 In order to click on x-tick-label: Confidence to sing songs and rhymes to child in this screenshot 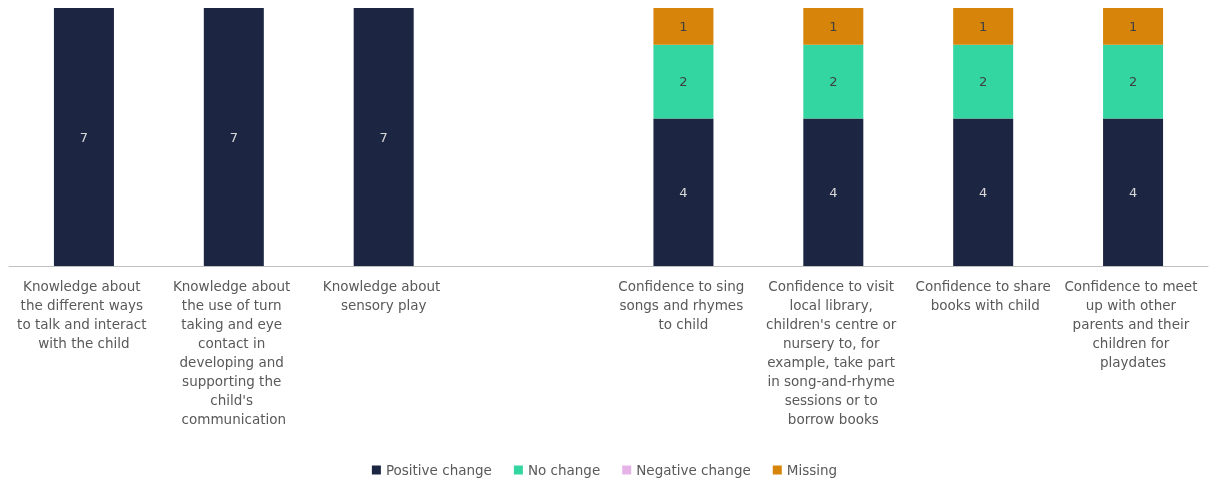, I will do `click(683, 304)`.